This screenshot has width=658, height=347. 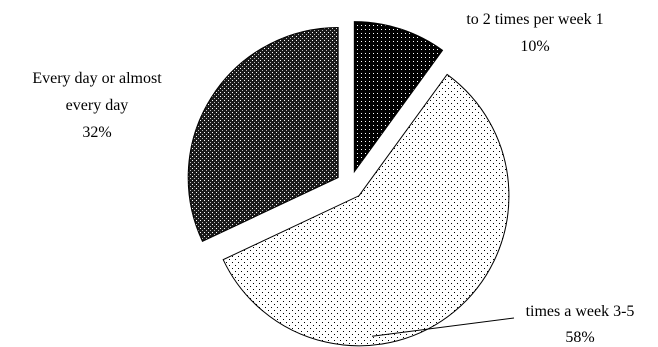 I want to click on leader-lines, so click(x=443, y=327).